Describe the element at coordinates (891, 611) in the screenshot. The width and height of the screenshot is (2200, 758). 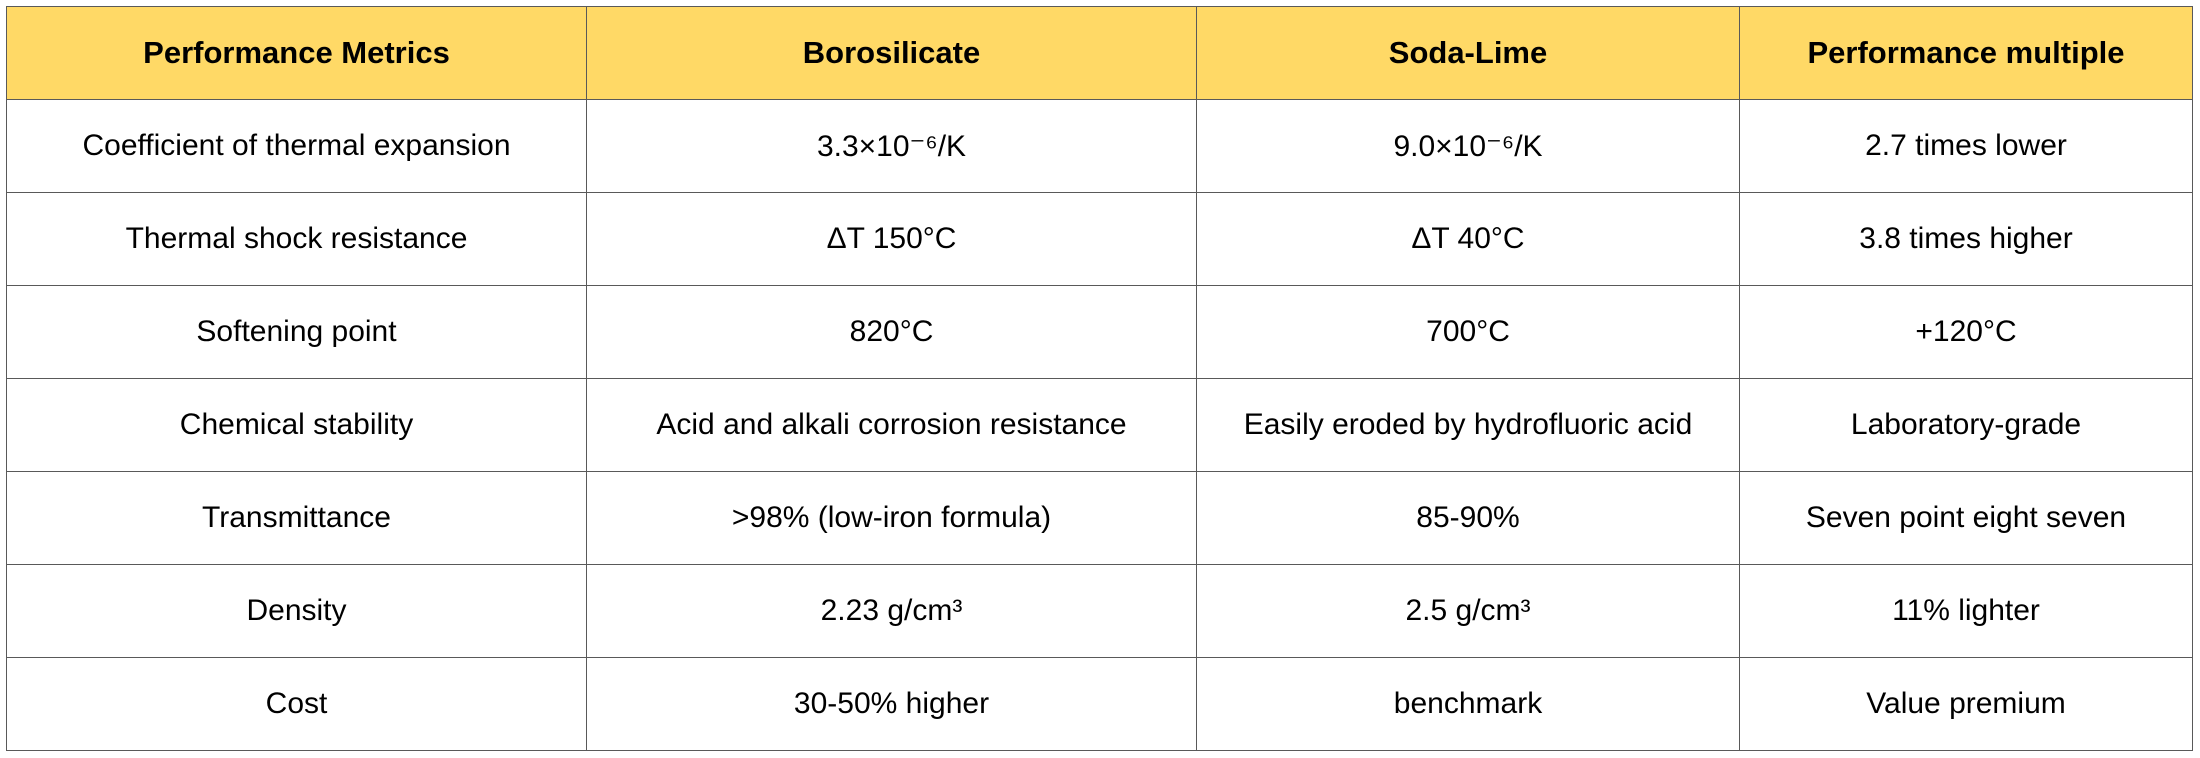
I see `borosilicate-cell: 2.23 g/cm³` at that location.